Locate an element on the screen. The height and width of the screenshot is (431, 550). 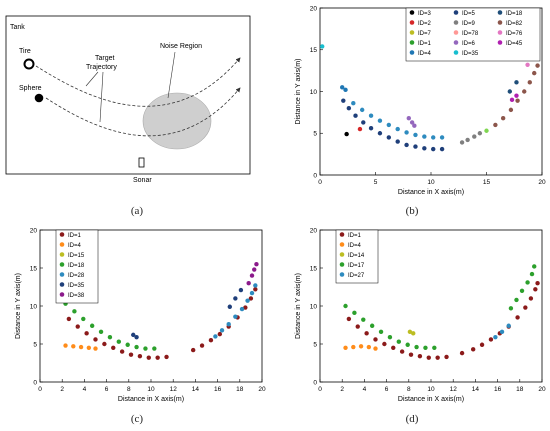
x-tick-label: 8 is located at coordinates (409, 389).